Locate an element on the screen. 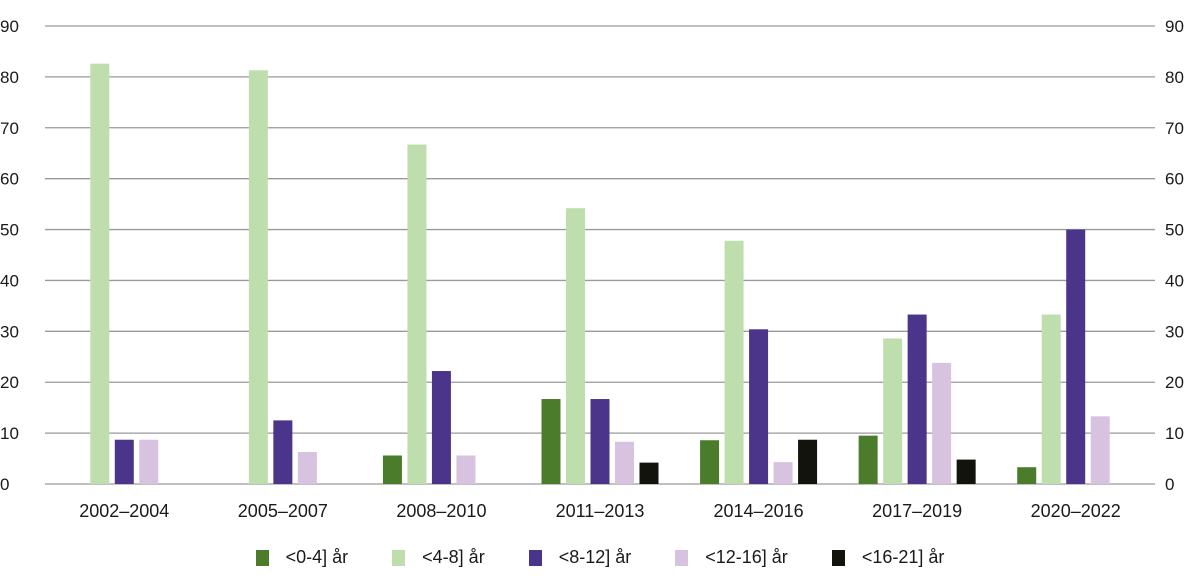 The height and width of the screenshot is (588, 1200). legend-label: <8-12] år is located at coordinates (595, 557).